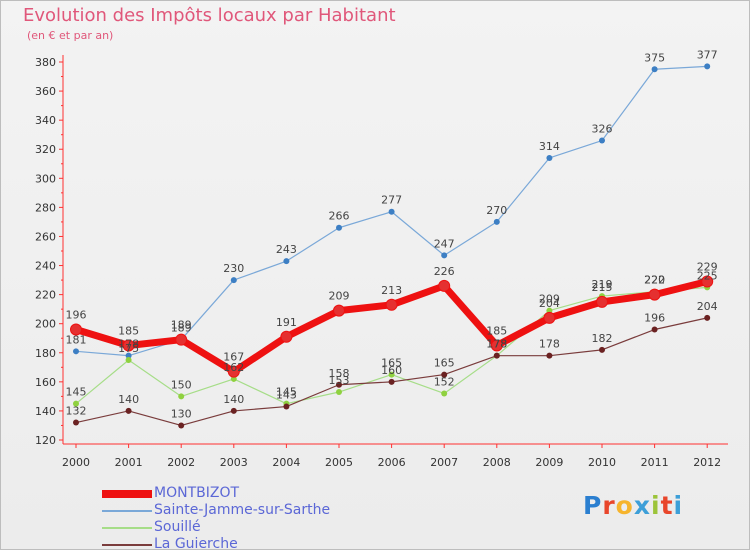 This screenshot has width=750, height=553. What do you see at coordinates (654, 318) in the screenshot?
I see `data-label: 196` at bounding box center [654, 318].